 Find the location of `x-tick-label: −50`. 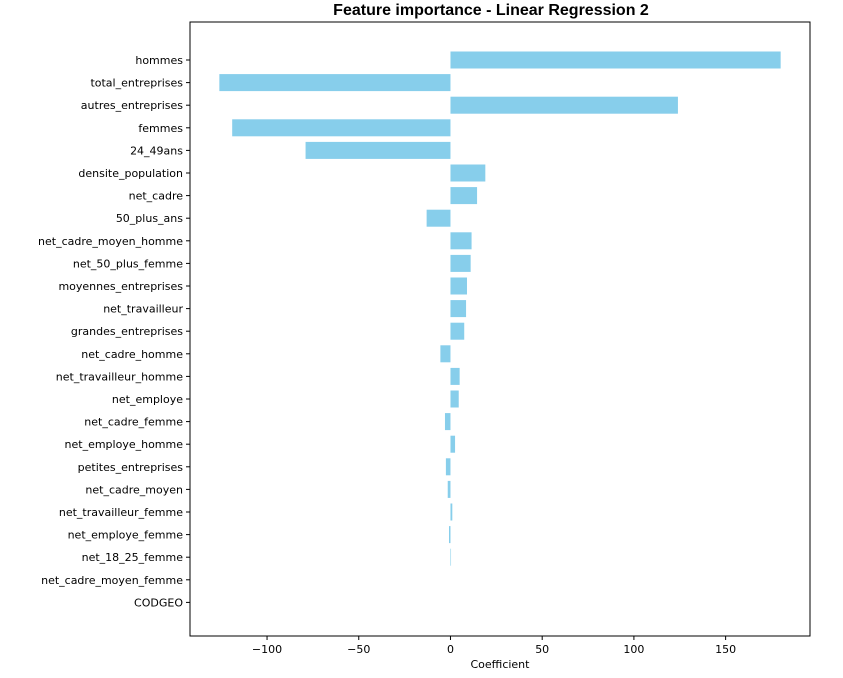

x-tick-label: −50 is located at coordinates (358, 649).